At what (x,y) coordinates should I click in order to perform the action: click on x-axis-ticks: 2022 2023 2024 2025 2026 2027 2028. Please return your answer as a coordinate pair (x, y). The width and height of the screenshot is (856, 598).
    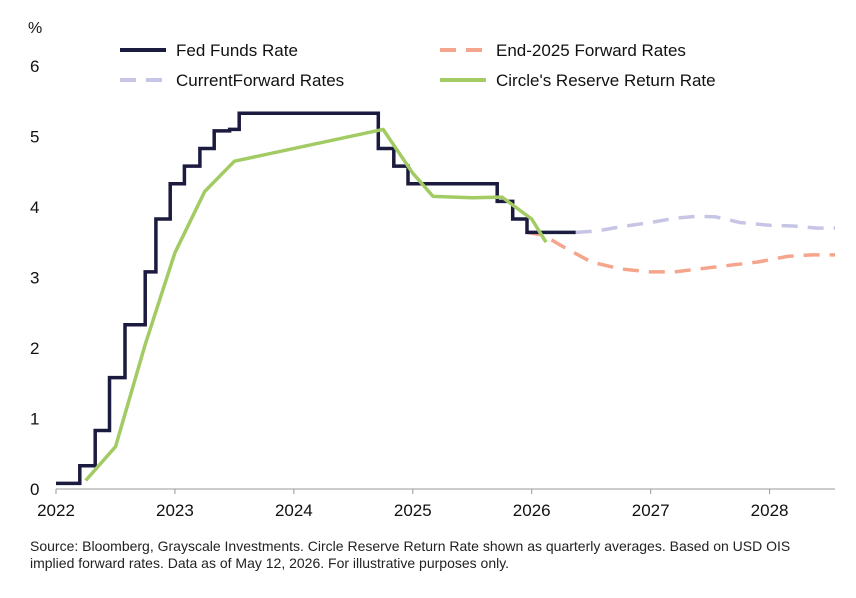
    Looking at the image, I should click on (413, 504).